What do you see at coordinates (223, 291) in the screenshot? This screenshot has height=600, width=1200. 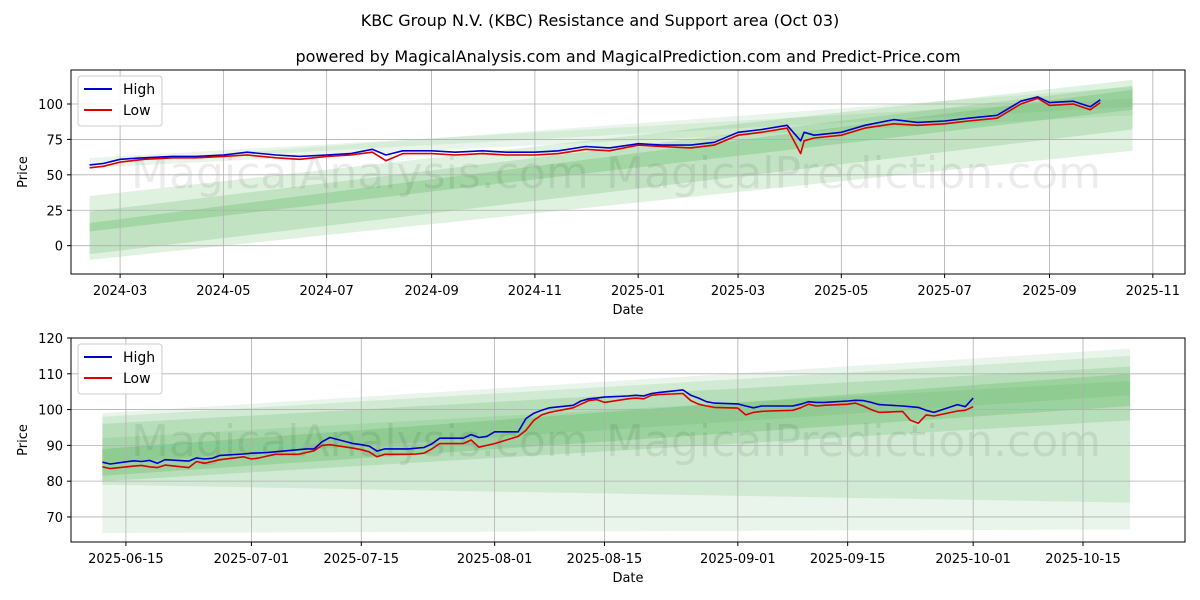 I see `x-tick-label: 2024-05` at bounding box center [223, 291].